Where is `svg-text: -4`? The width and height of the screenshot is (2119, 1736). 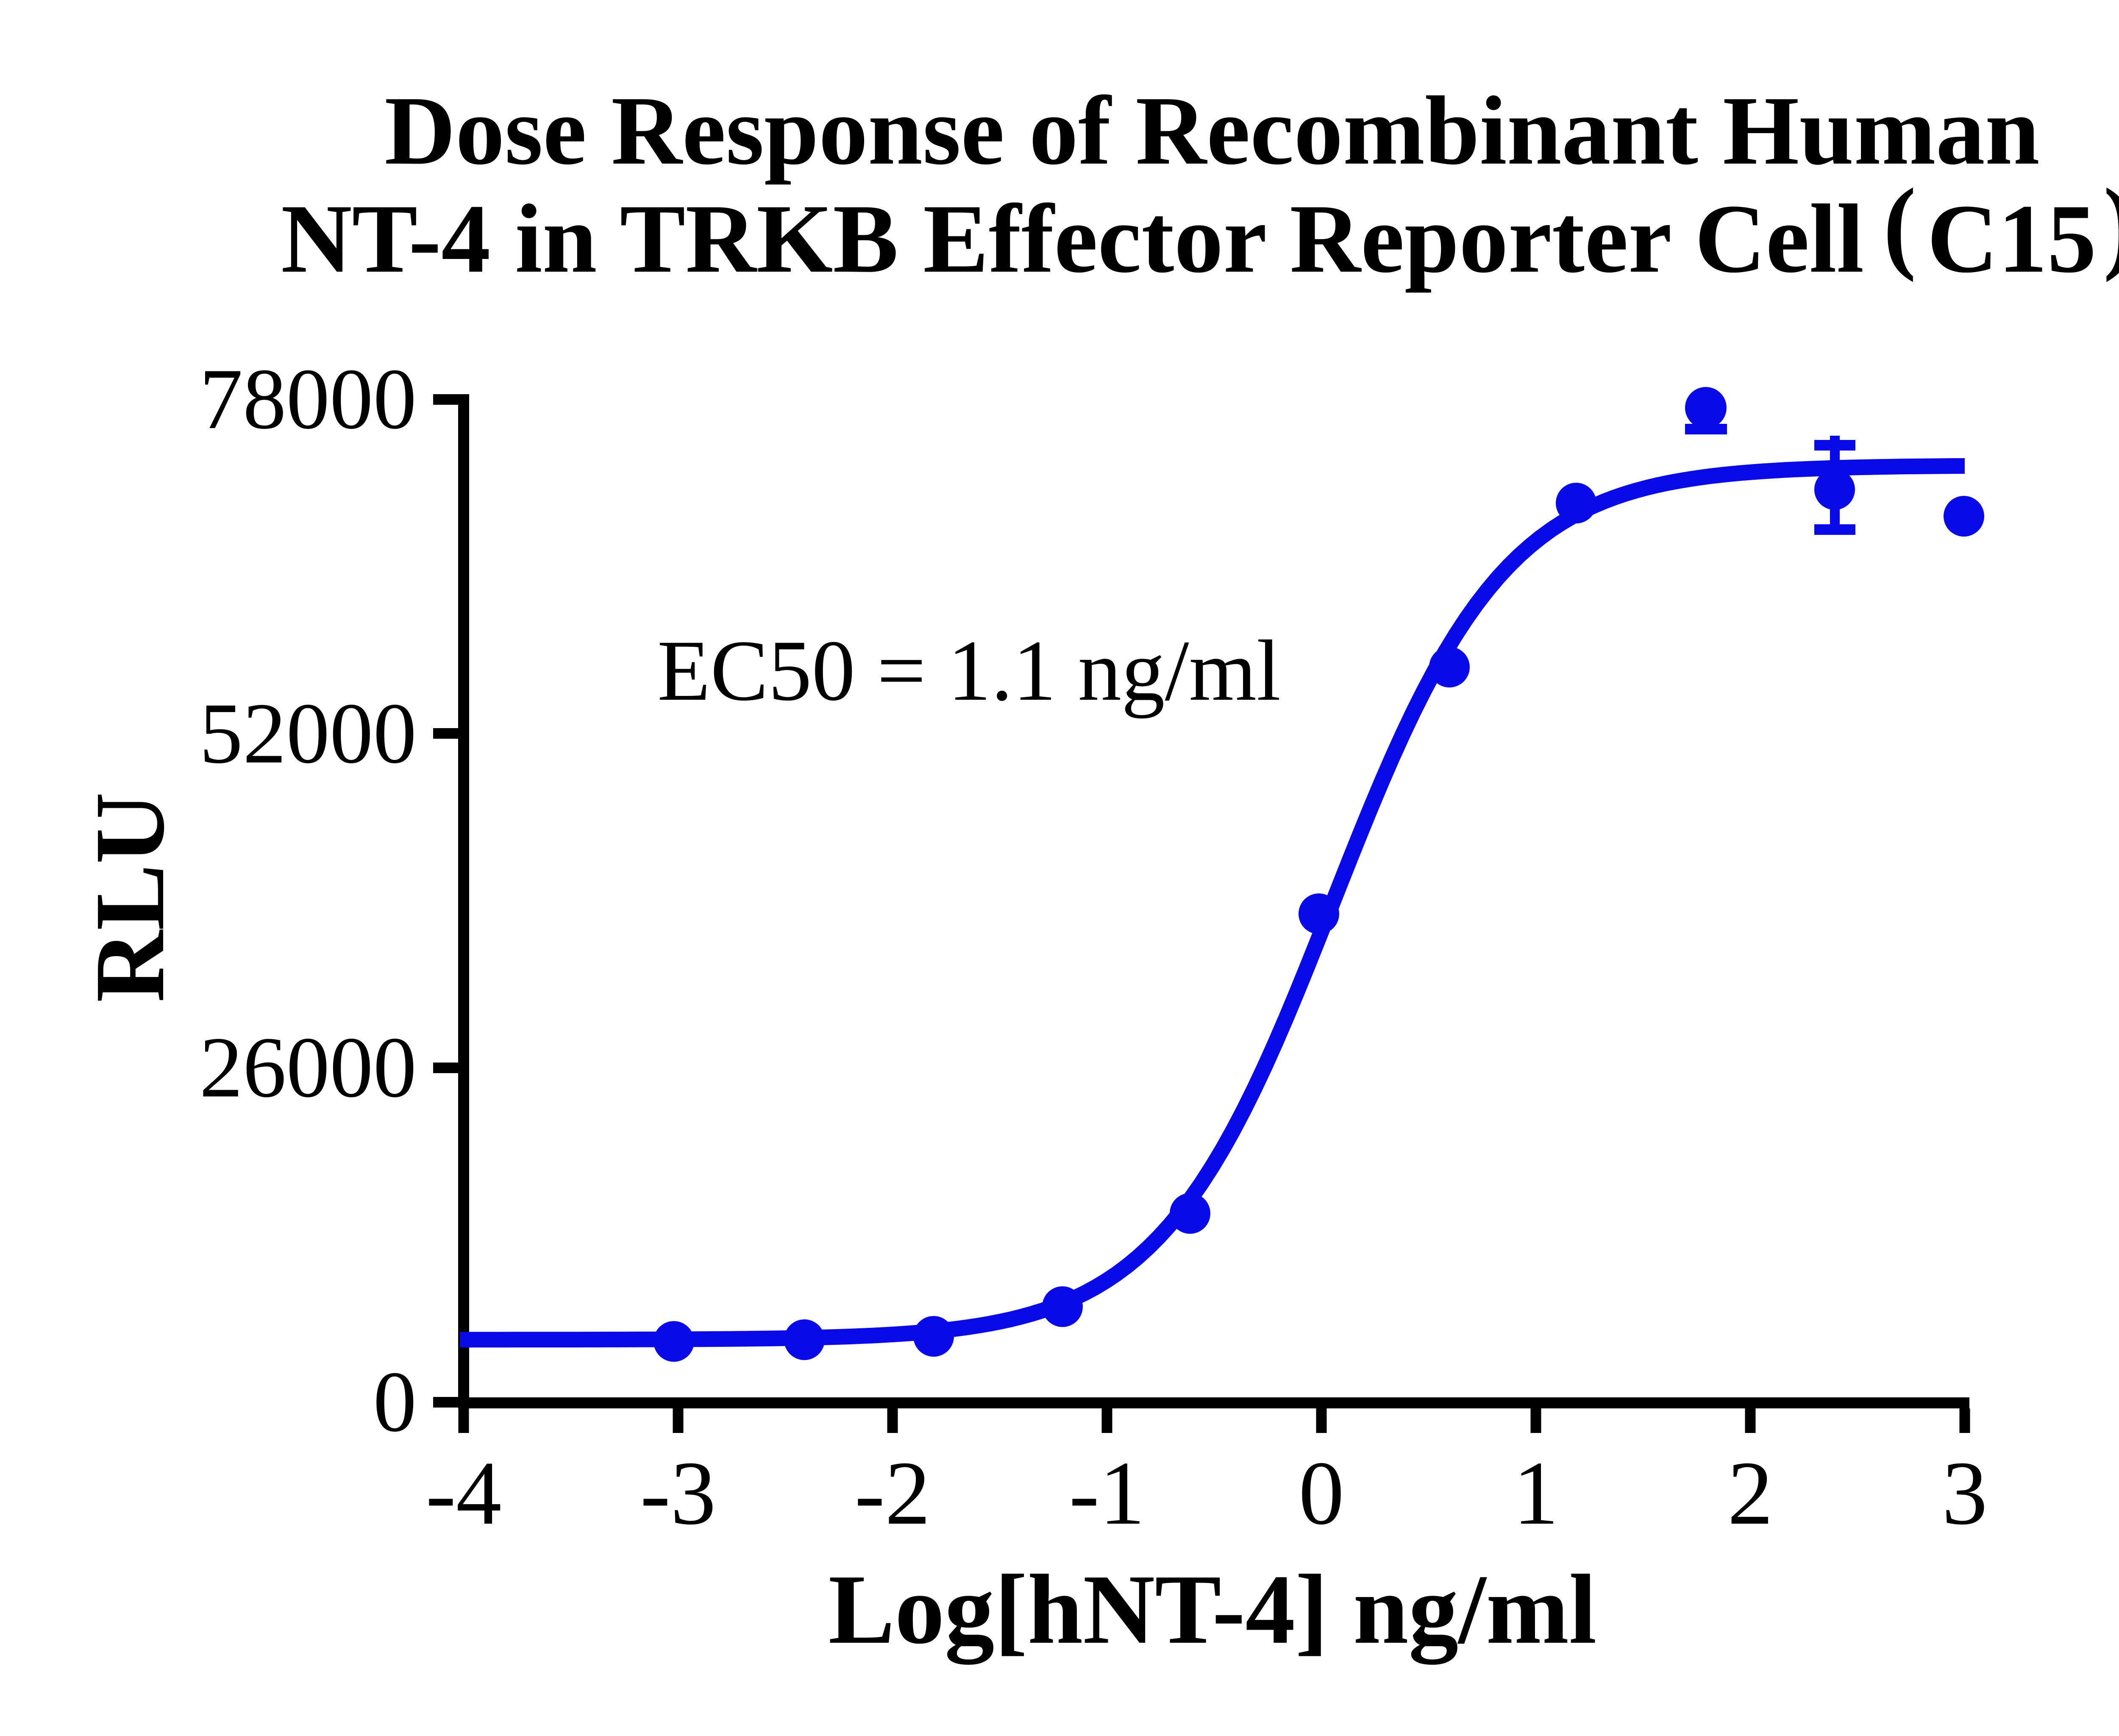
svg-text: -4 is located at coordinates (463, 1493).